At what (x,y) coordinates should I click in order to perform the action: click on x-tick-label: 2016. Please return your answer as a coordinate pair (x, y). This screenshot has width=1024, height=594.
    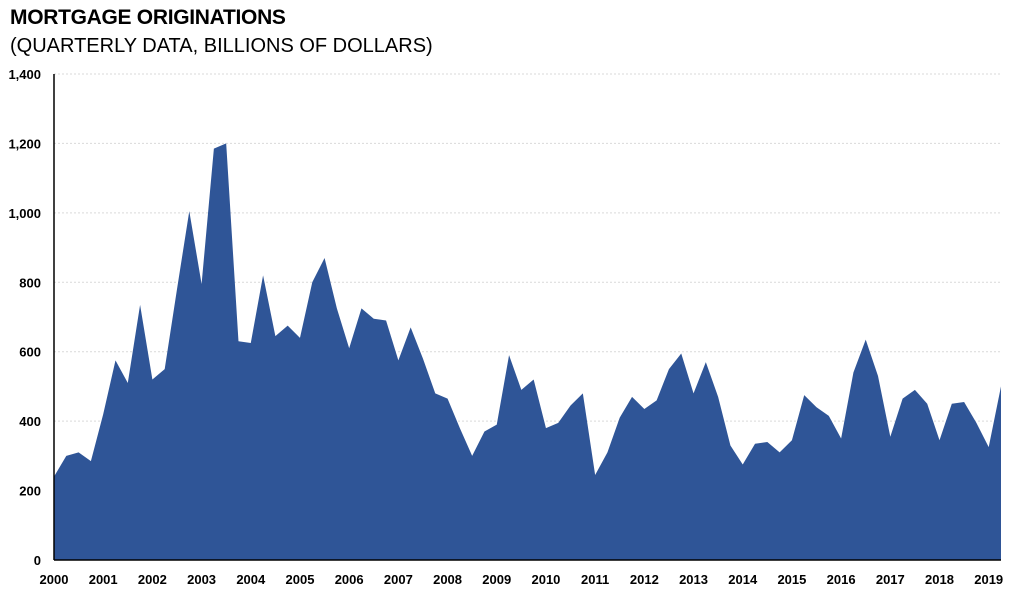
    Looking at the image, I should click on (841, 579).